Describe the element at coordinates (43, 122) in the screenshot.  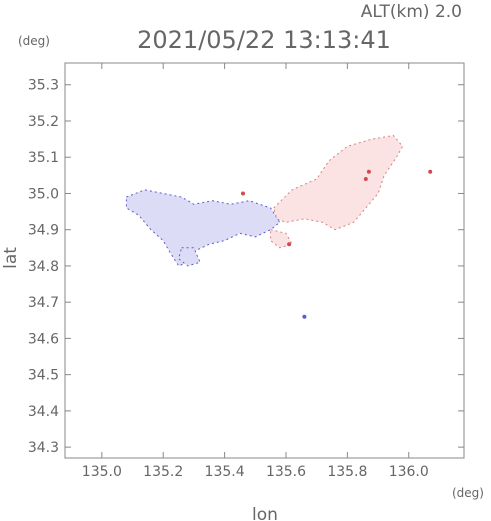
I see `y-tick-label-9: 35.2` at that location.